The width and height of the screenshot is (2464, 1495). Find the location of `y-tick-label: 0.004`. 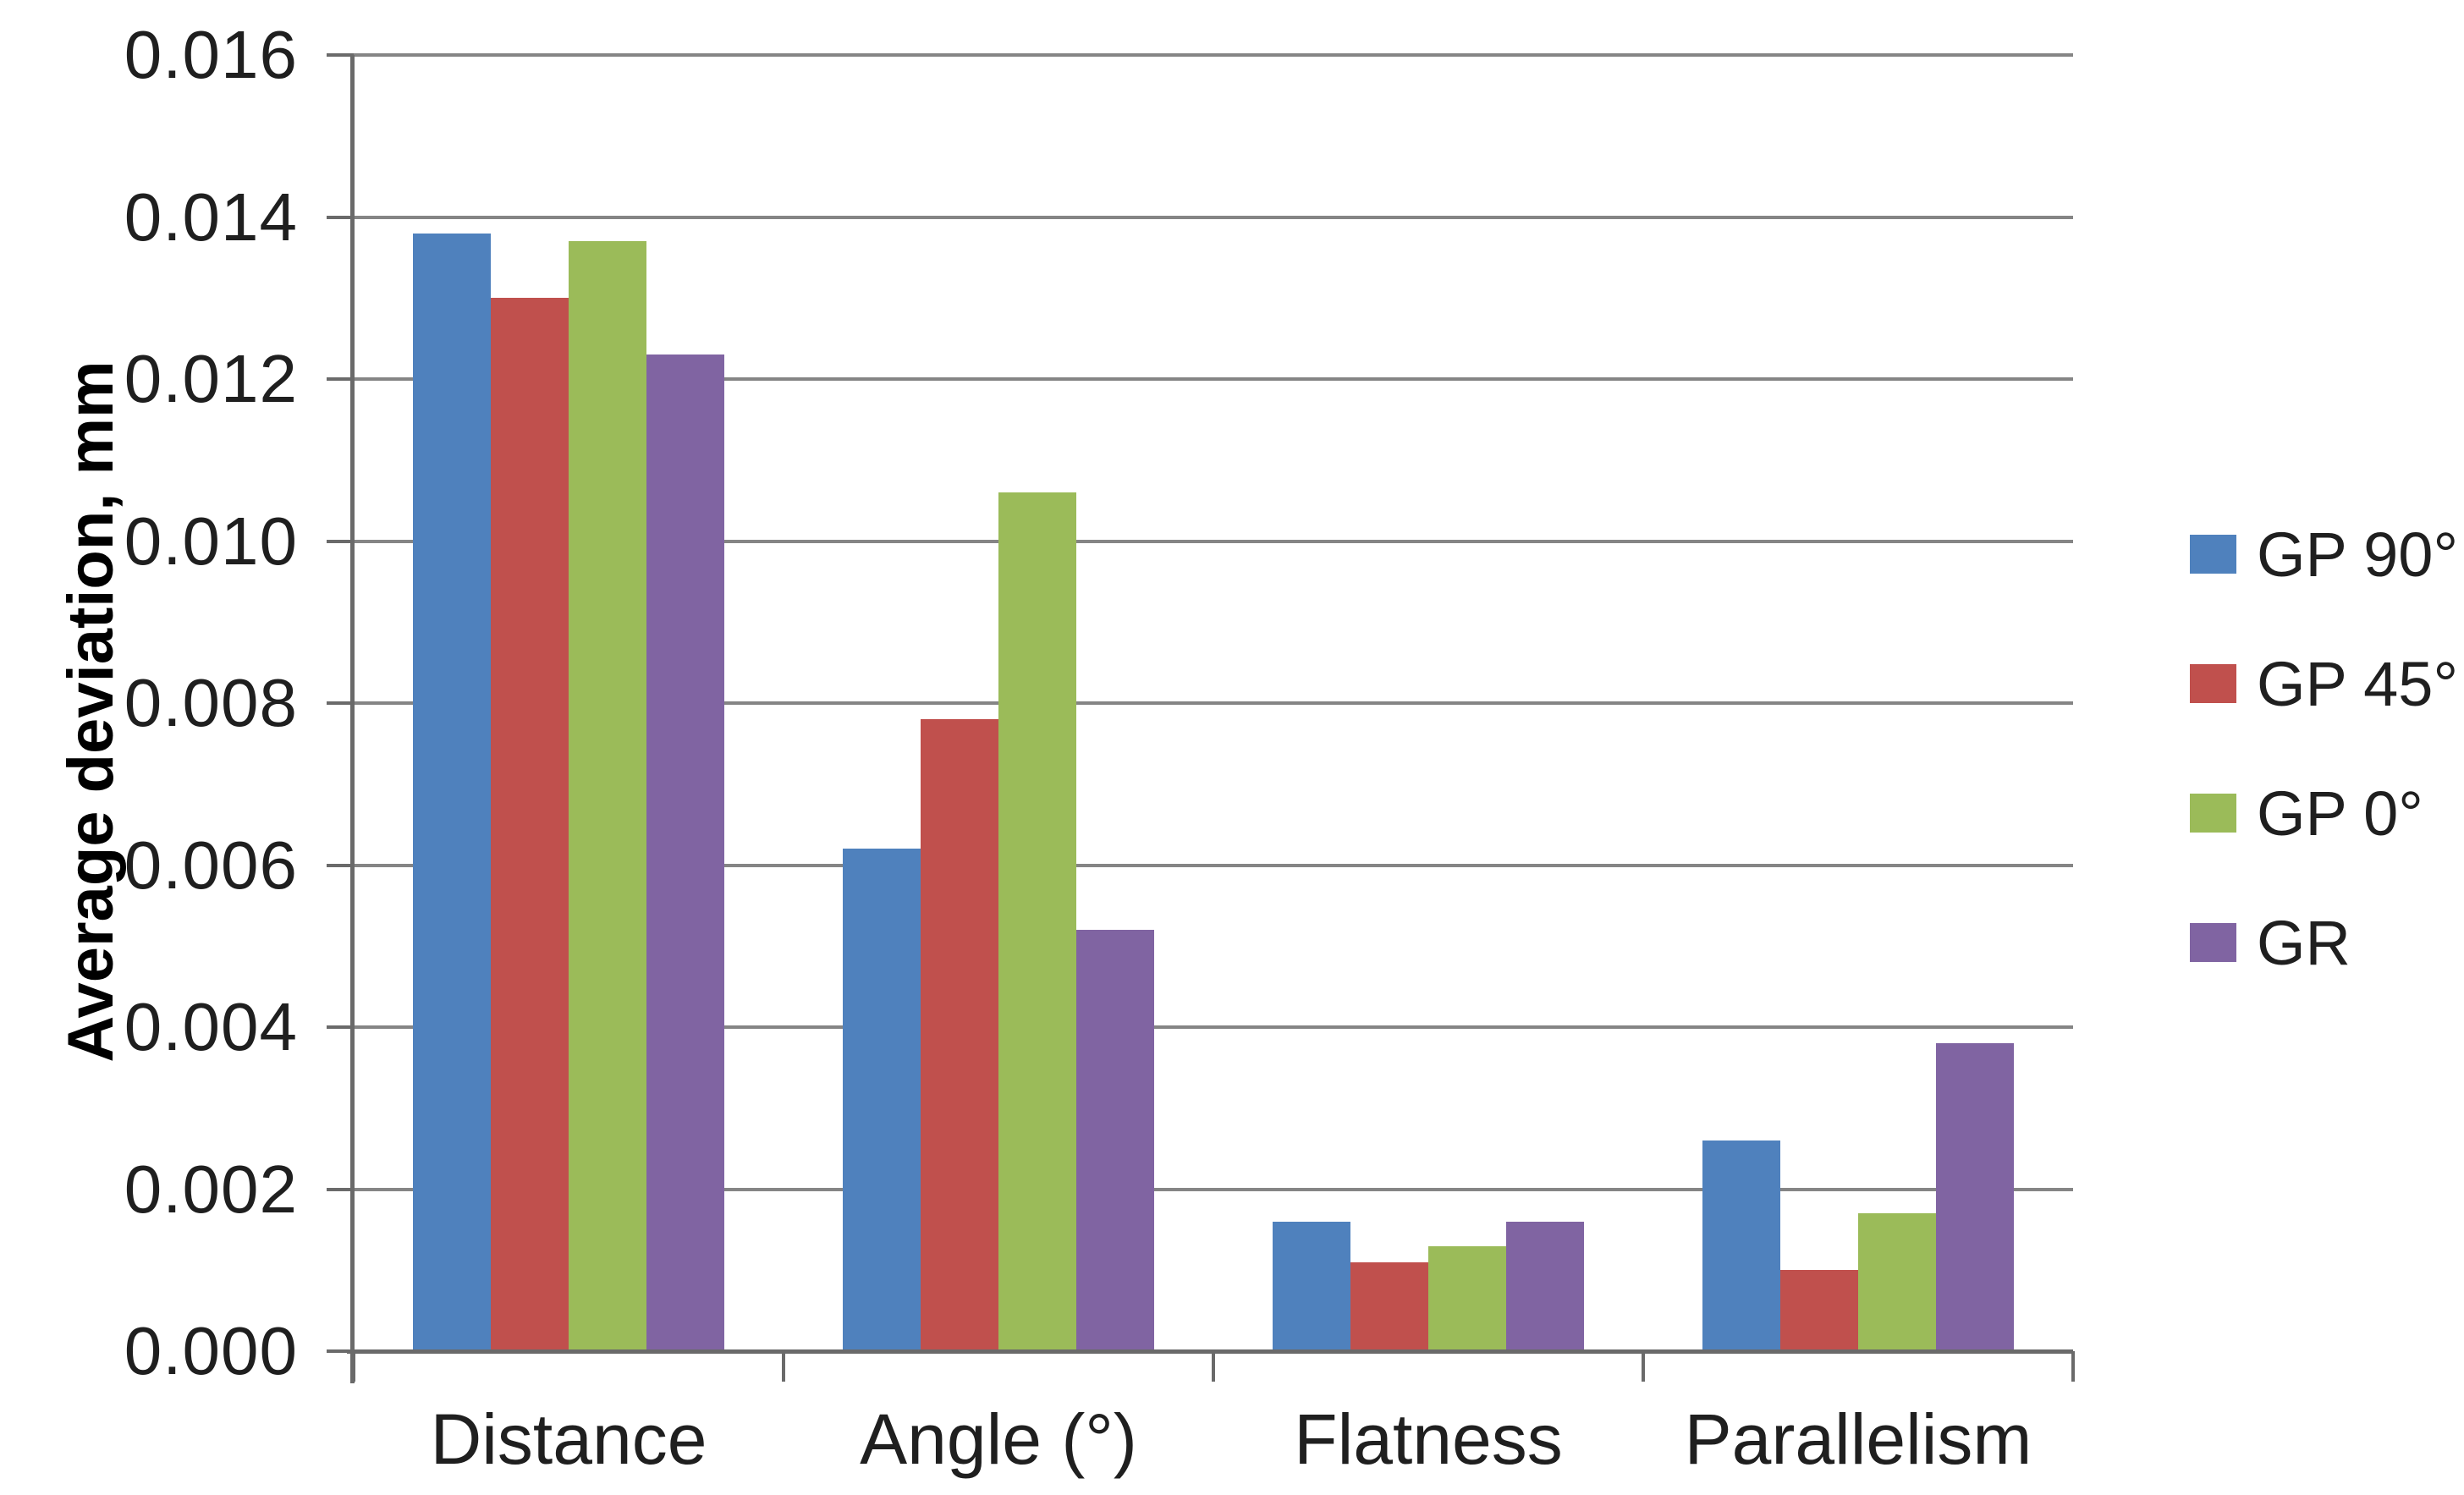

y-tick-label: 0.004 is located at coordinates (211, 1026).